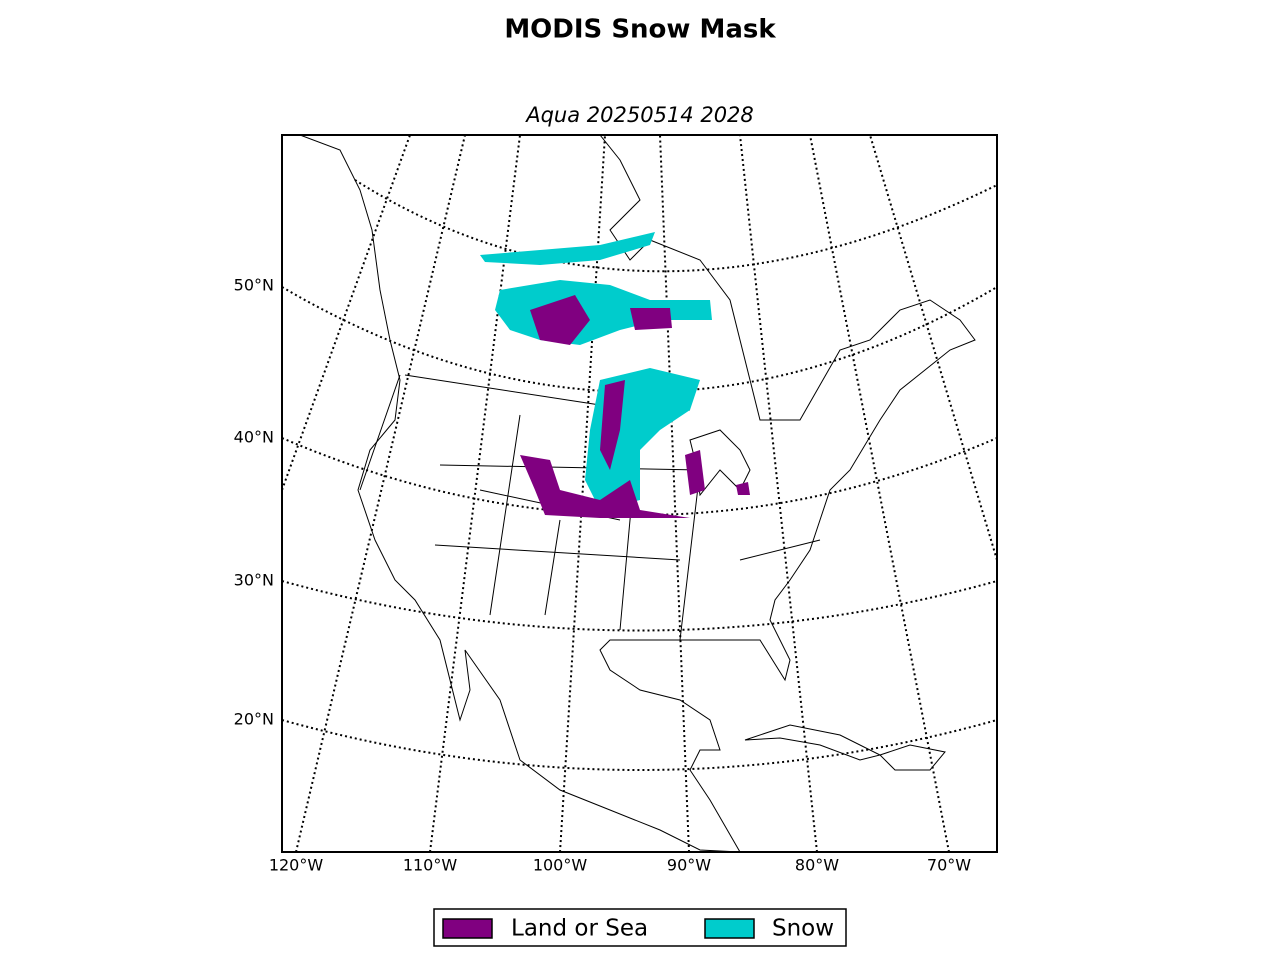  What do you see at coordinates (254, 437) in the screenshot?
I see `latitude-label: 40°N` at bounding box center [254, 437].